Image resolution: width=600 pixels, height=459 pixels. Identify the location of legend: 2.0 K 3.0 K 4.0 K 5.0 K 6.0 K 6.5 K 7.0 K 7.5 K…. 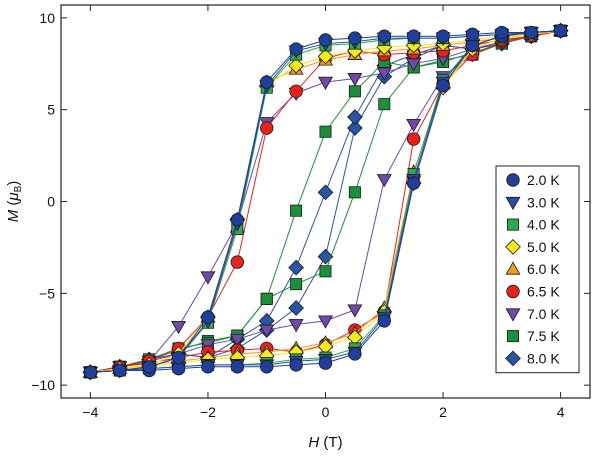
(537, 269).